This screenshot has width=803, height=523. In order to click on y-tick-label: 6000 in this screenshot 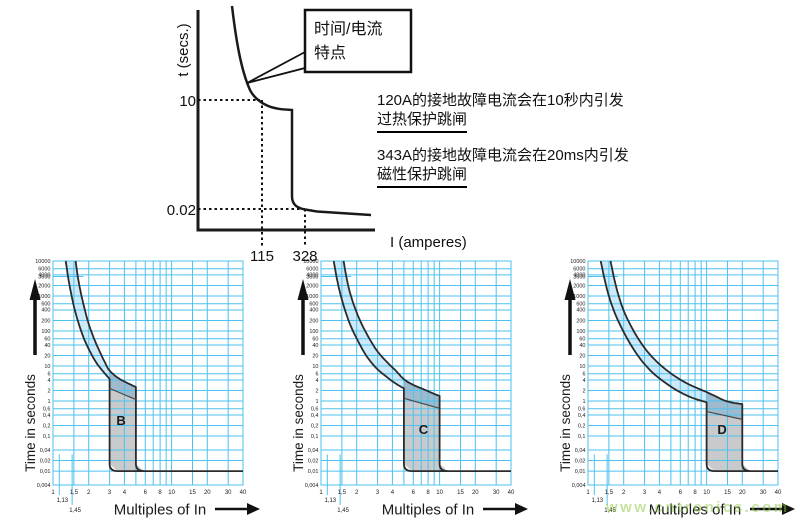, I will do `click(44, 270)`.